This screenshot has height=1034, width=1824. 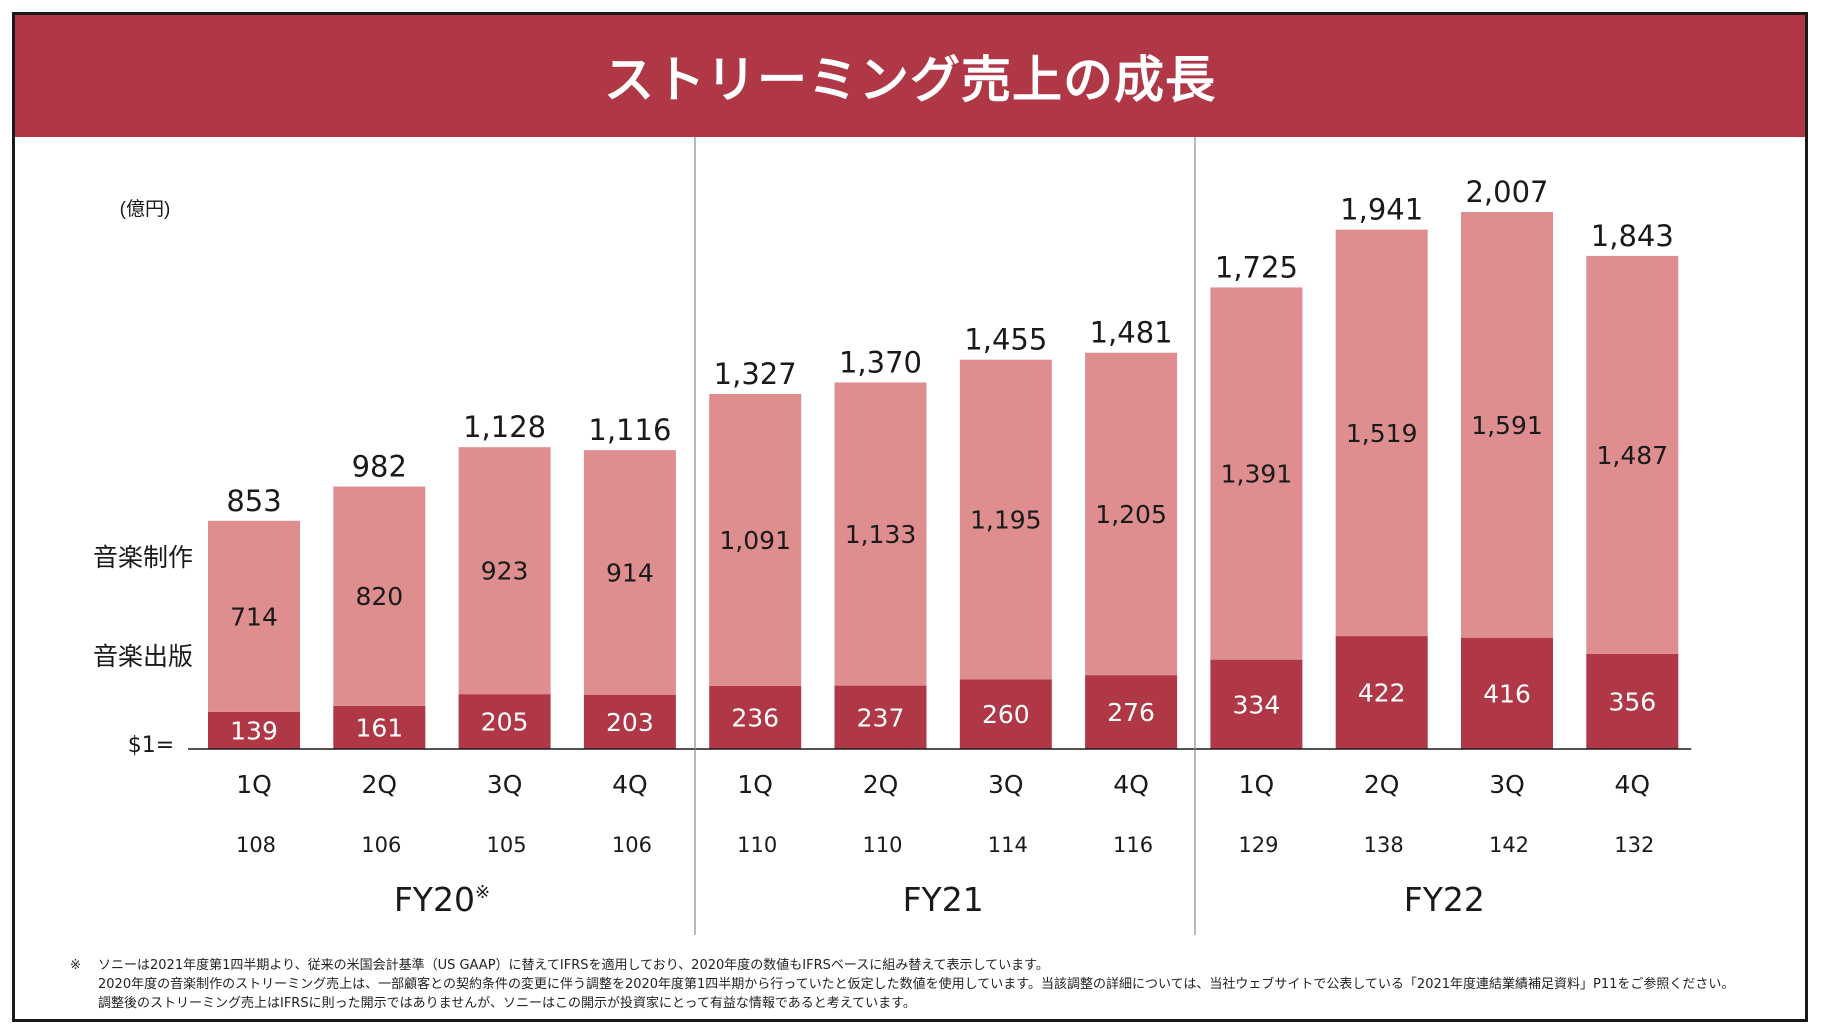 I want to click on label-publishing: 161, so click(x=379, y=727).